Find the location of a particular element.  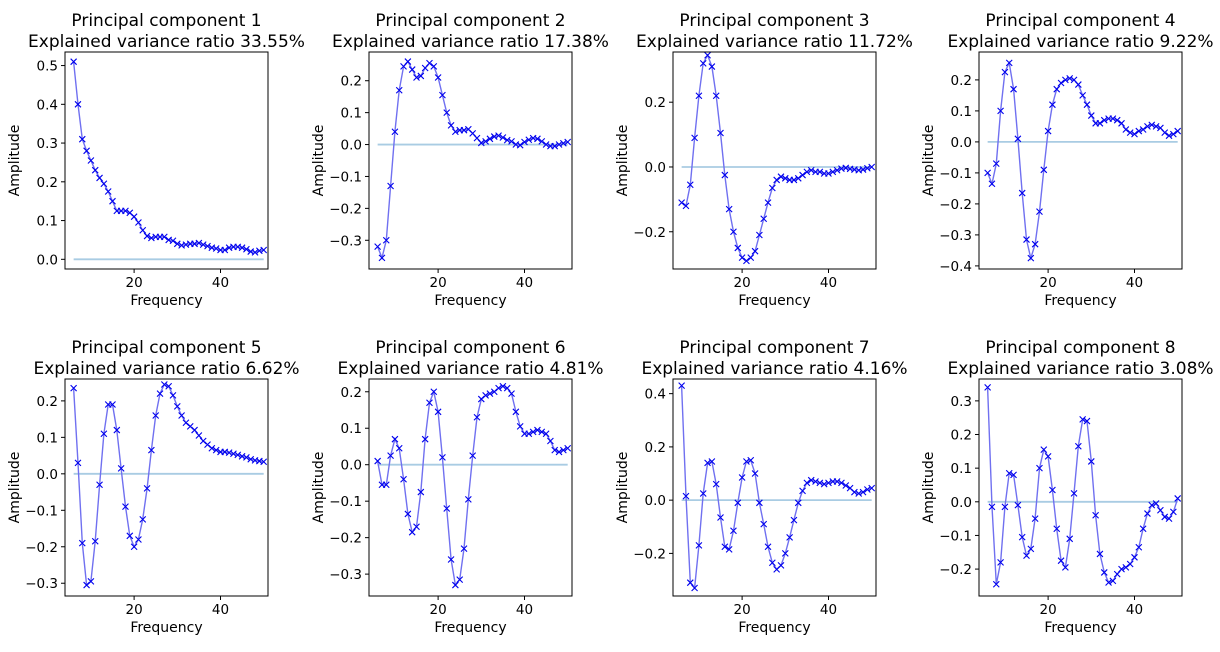

y-tick-label: 0.3 is located at coordinates (961, 402).